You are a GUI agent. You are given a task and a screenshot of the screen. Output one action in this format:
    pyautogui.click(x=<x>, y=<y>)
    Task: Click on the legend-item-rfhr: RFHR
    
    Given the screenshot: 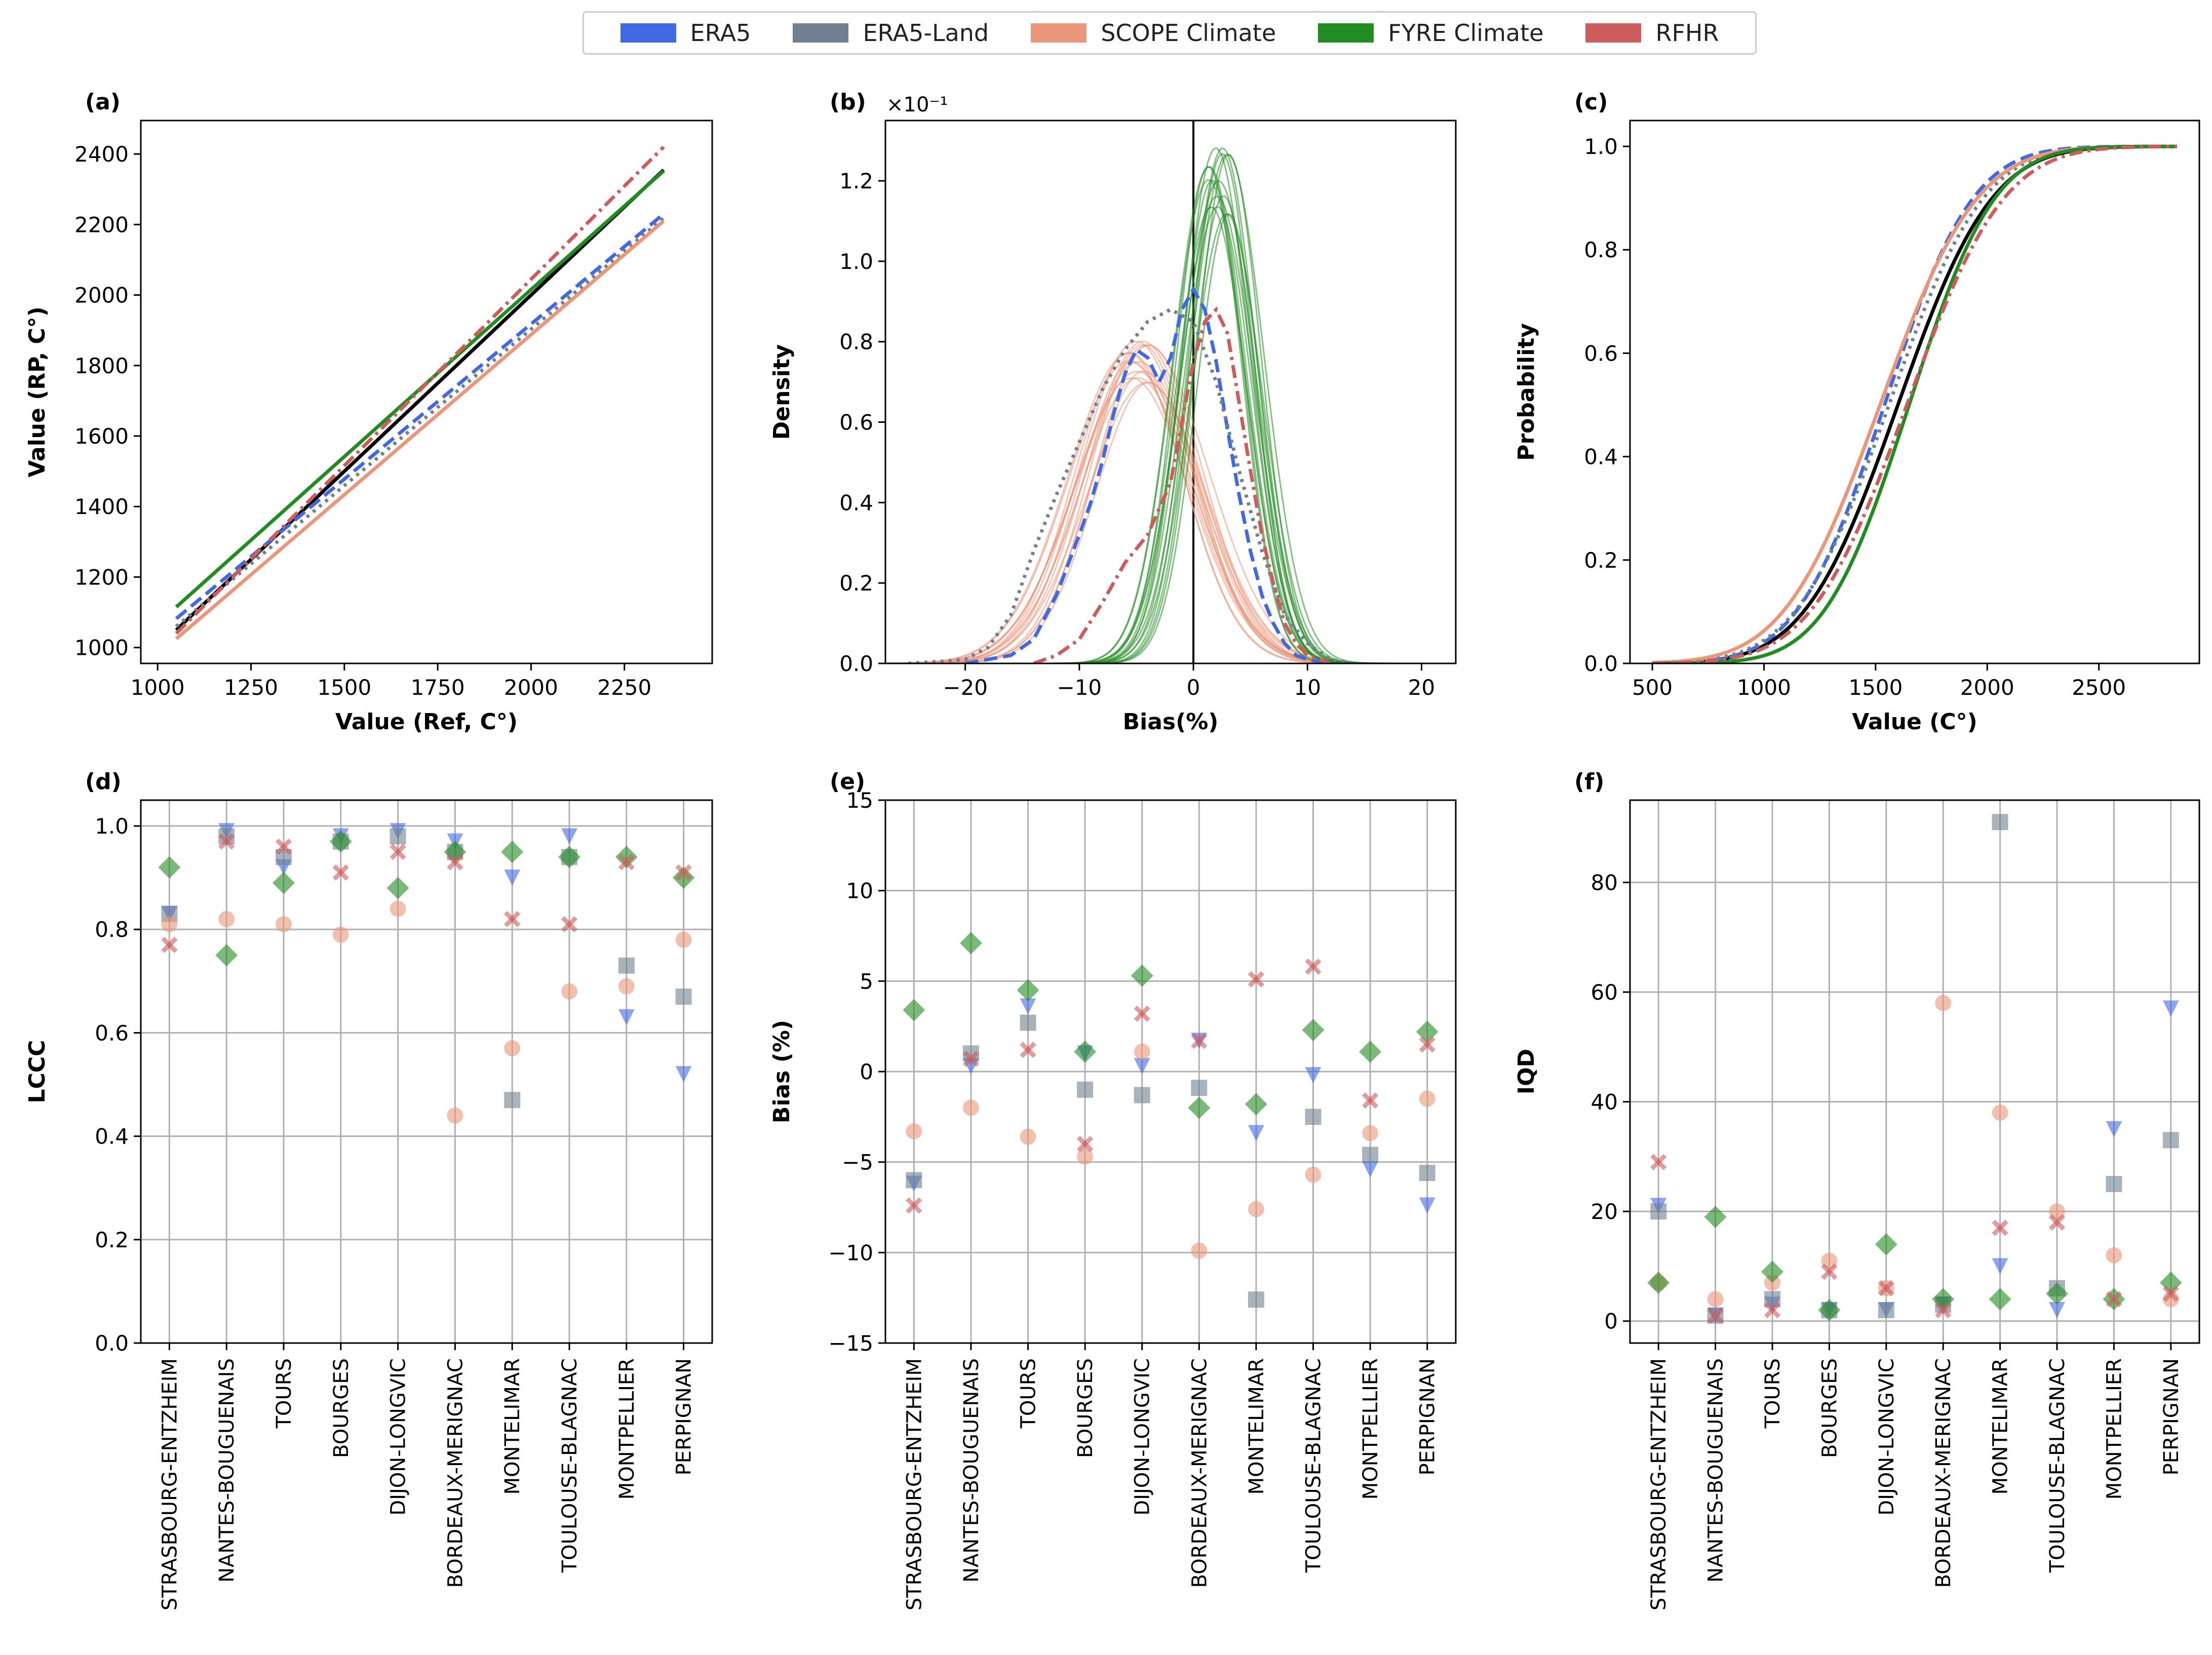 What is the action you would take?
    pyautogui.click(x=1652, y=33)
    